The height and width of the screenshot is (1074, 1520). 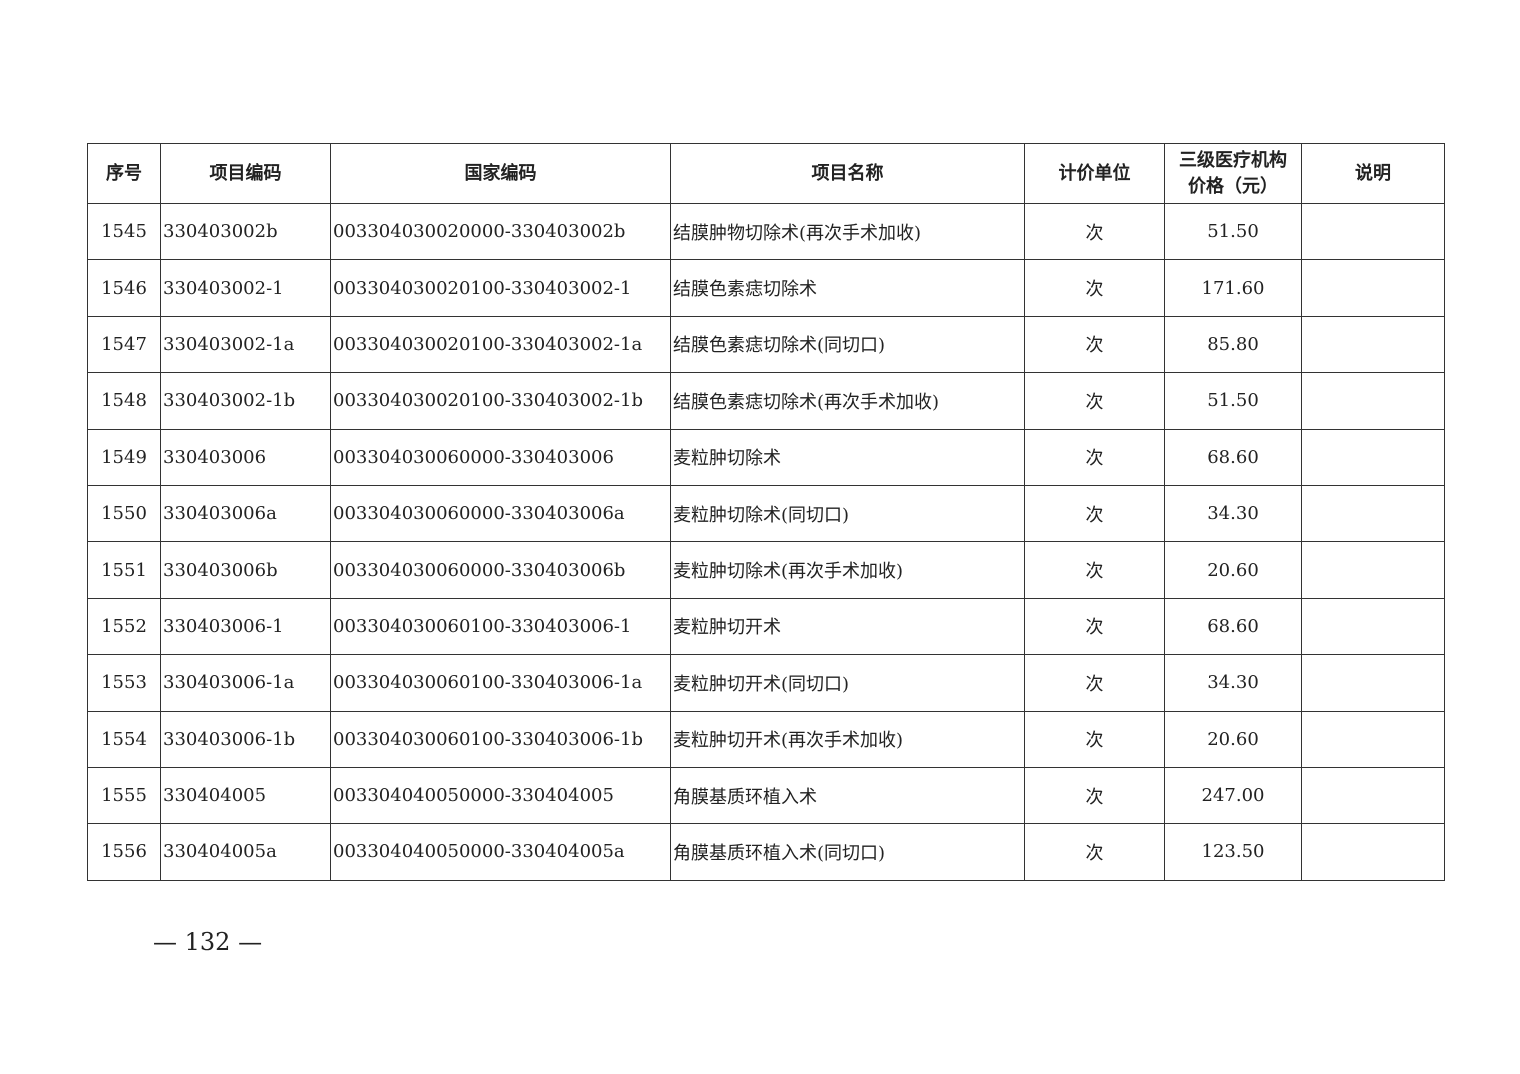 What do you see at coordinates (847, 795) in the screenshot?
I see `cell-item-name: 角膜基质环植入术` at bounding box center [847, 795].